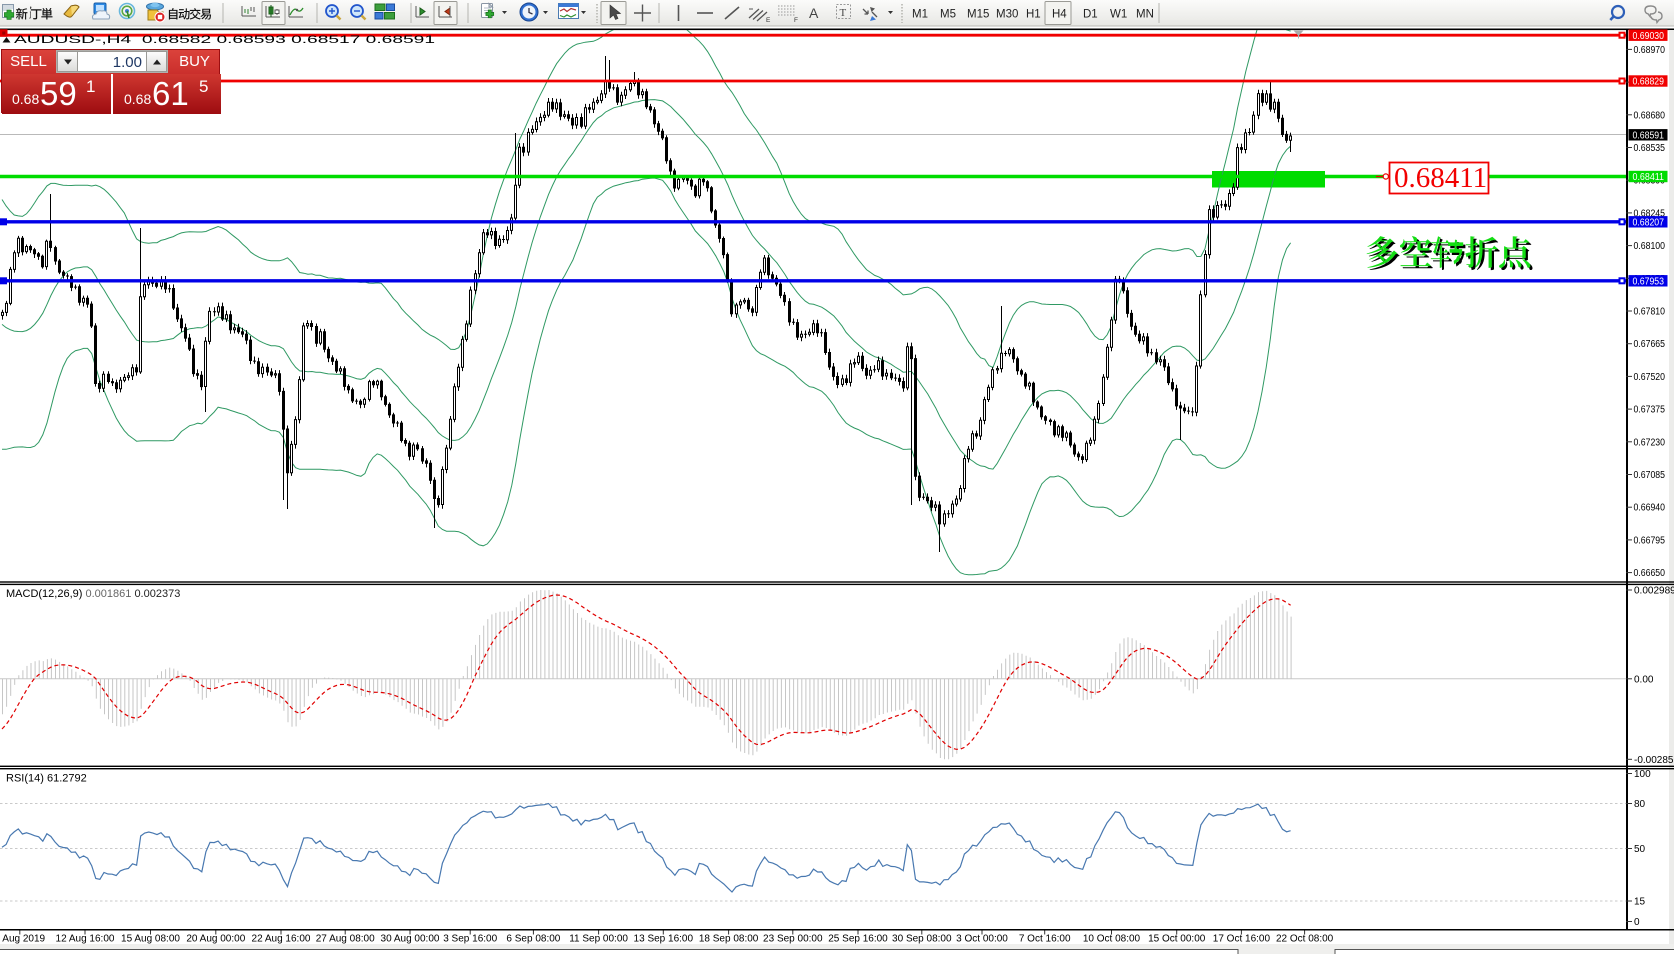 This screenshot has height=959, width=1674. Describe the element at coordinates (345, 939) in the screenshot. I see `svg-text: 27 Aug 08:00` at that location.